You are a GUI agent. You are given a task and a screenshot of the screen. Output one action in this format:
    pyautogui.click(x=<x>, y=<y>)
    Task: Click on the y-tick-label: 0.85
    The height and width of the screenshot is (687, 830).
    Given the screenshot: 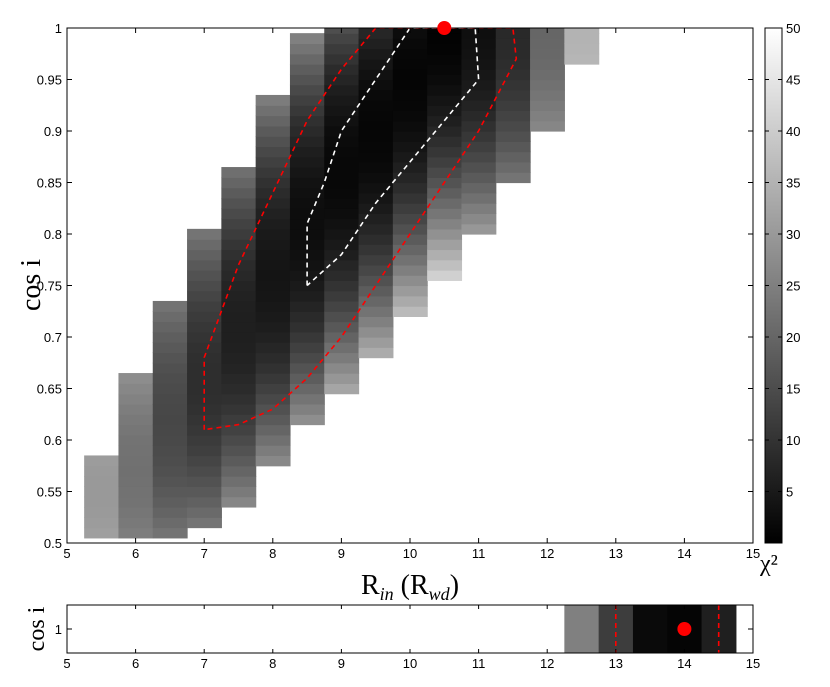 What is the action you would take?
    pyautogui.click(x=49, y=183)
    